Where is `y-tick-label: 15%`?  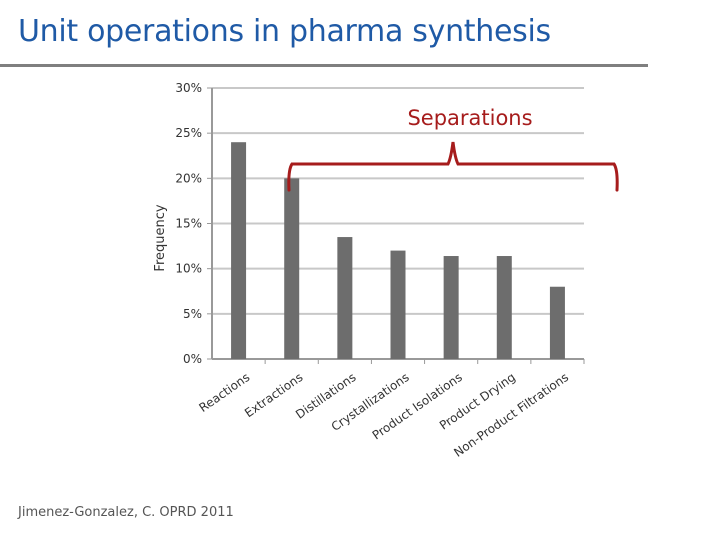 y-tick-label: 15% is located at coordinates (188, 224).